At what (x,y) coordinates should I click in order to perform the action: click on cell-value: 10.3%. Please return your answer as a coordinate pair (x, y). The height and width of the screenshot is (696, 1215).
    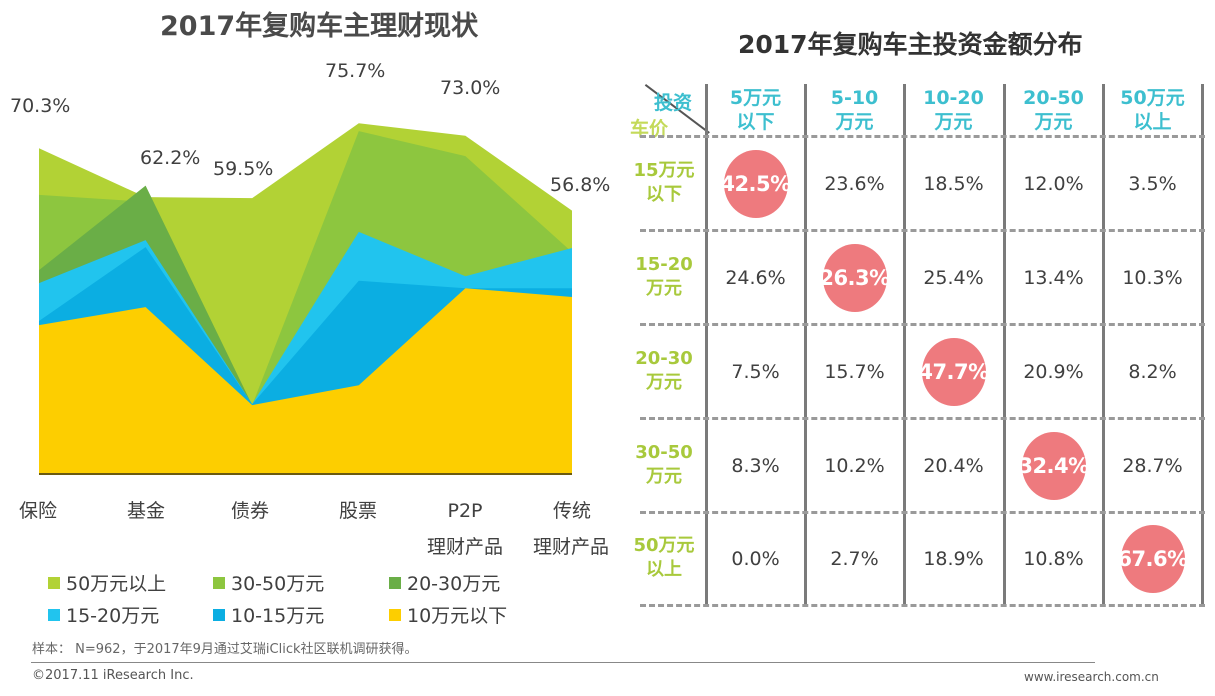
    Looking at the image, I should click on (1152, 278).